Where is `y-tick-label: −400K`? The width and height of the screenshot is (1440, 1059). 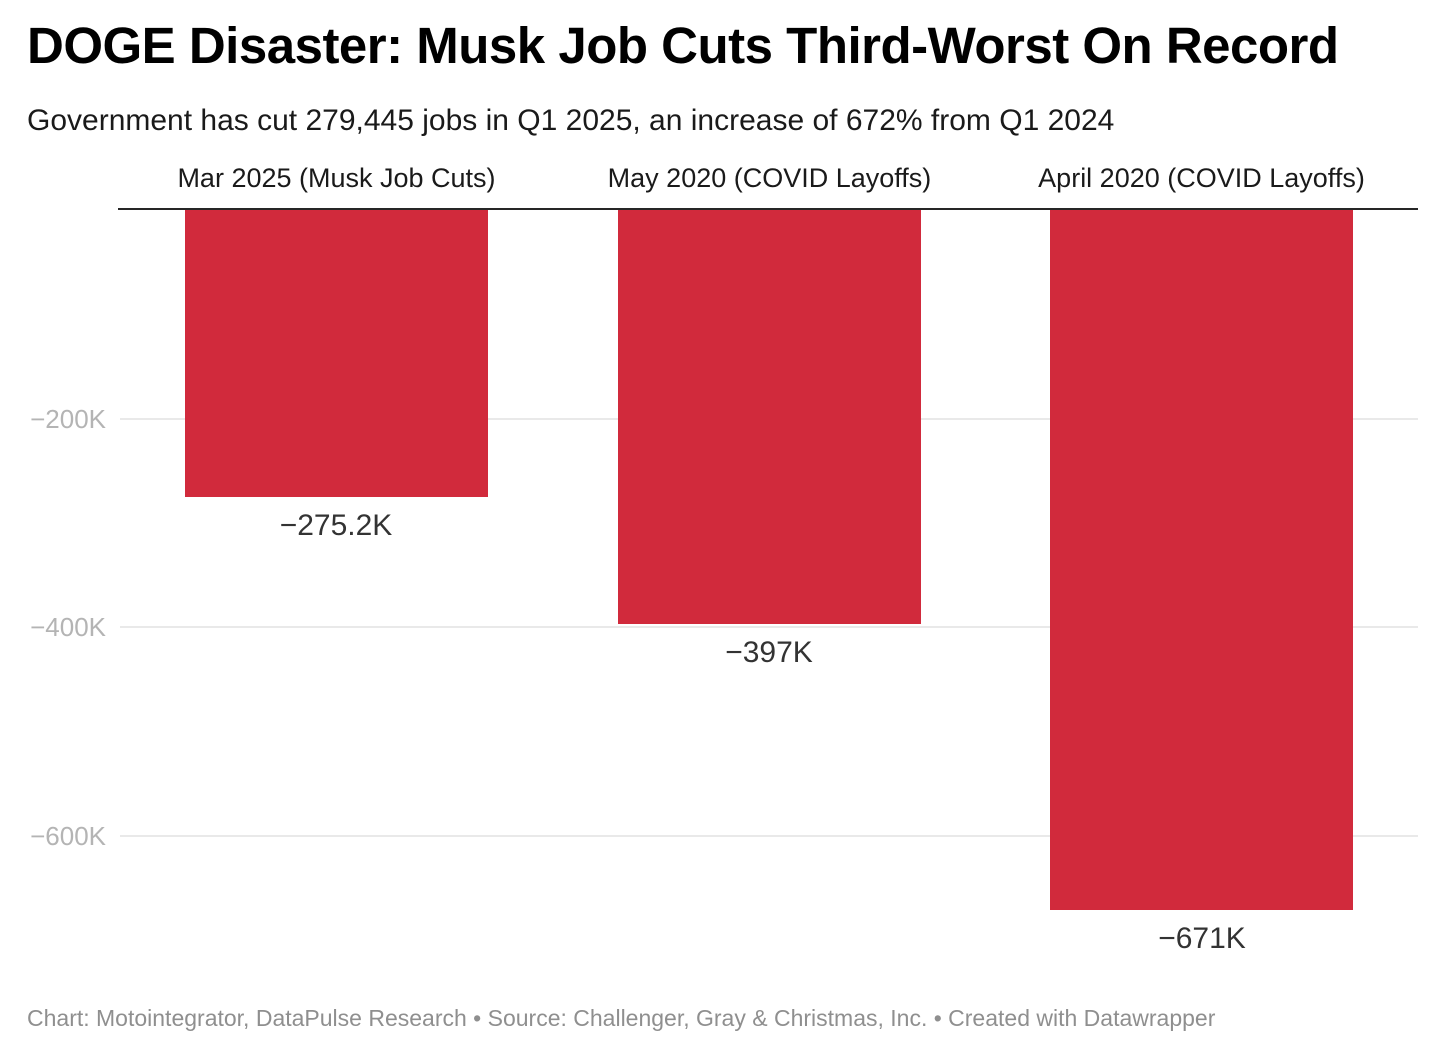
y-tick-label: −400K is located at coordinates (68, 627).